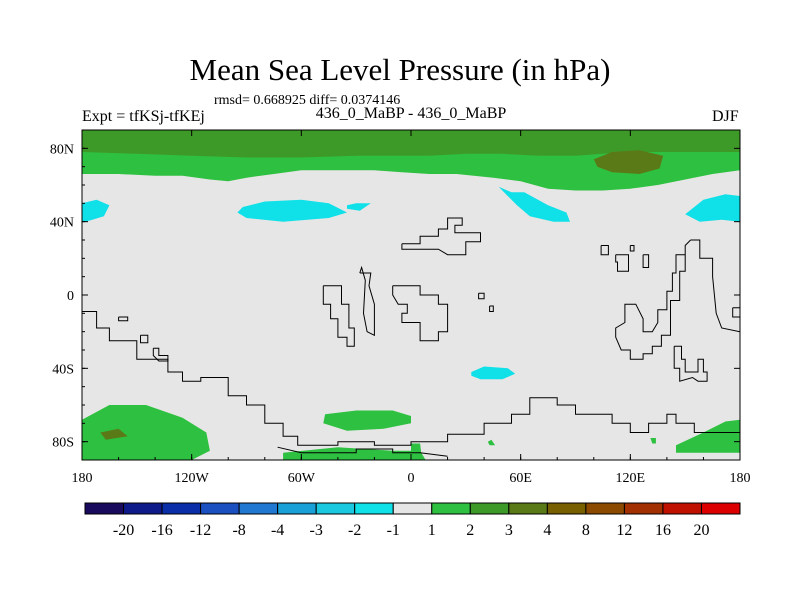 The height and width of the screenshot is (600, 800). Describe the element at coordinates (302, 478) in the screenshot. I see `x-tick-label: 60W` at that location.